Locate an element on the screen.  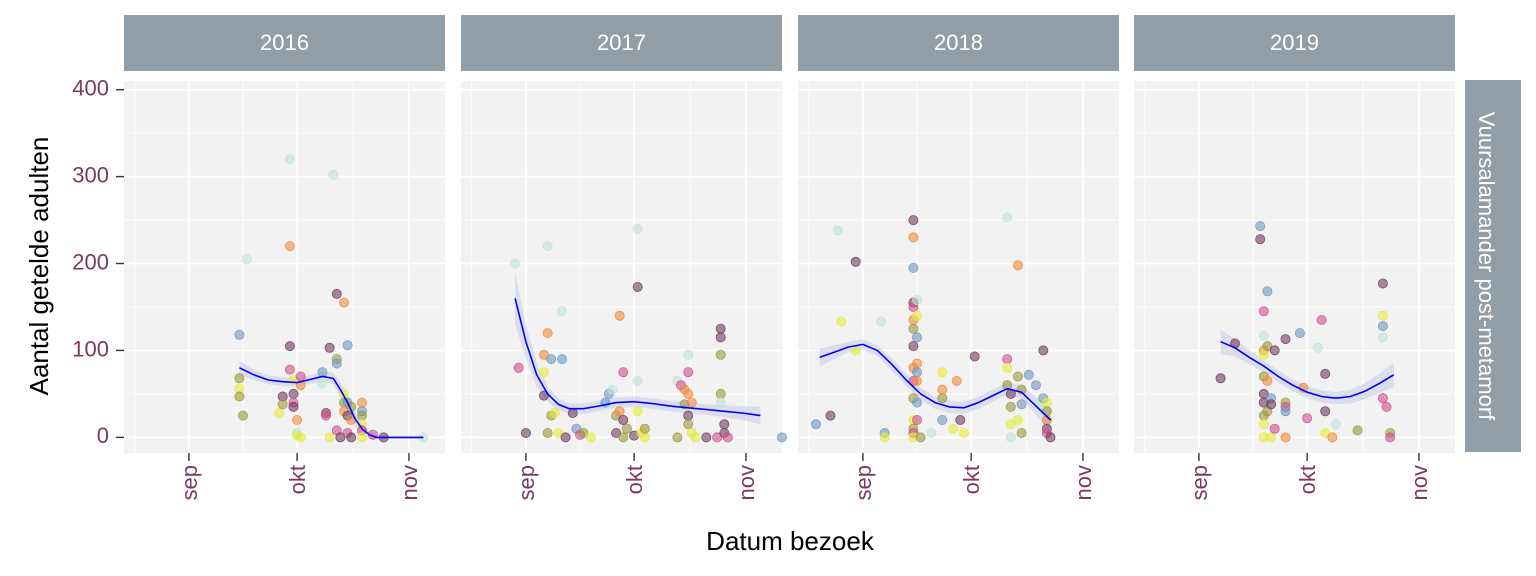
y-tick-label: 0 is located at coordinates (103, 435).